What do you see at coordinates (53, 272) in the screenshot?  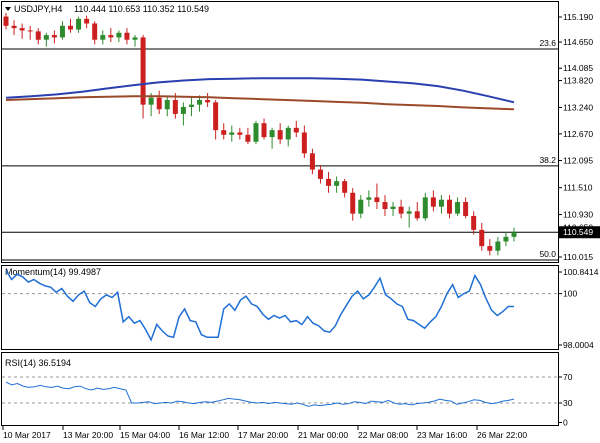 I see `momentum-title: Momentum(14) 99.4987` at bounding box center [53, 272].